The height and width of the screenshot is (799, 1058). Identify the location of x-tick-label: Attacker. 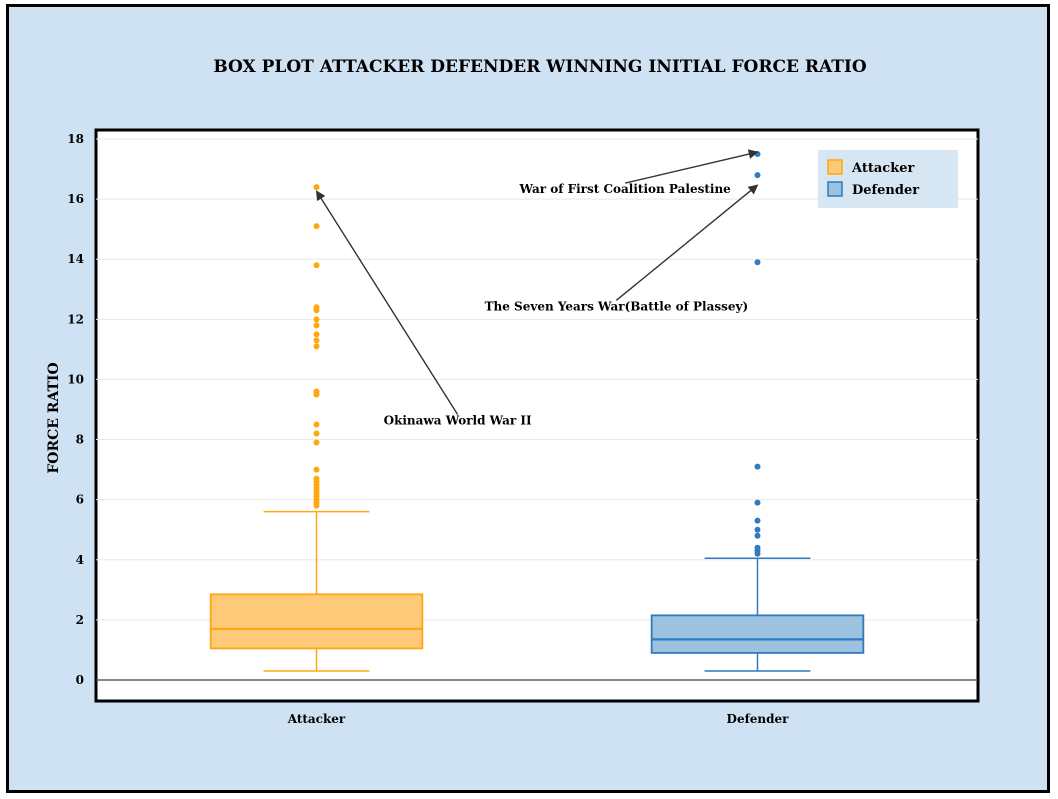
(316, 719).